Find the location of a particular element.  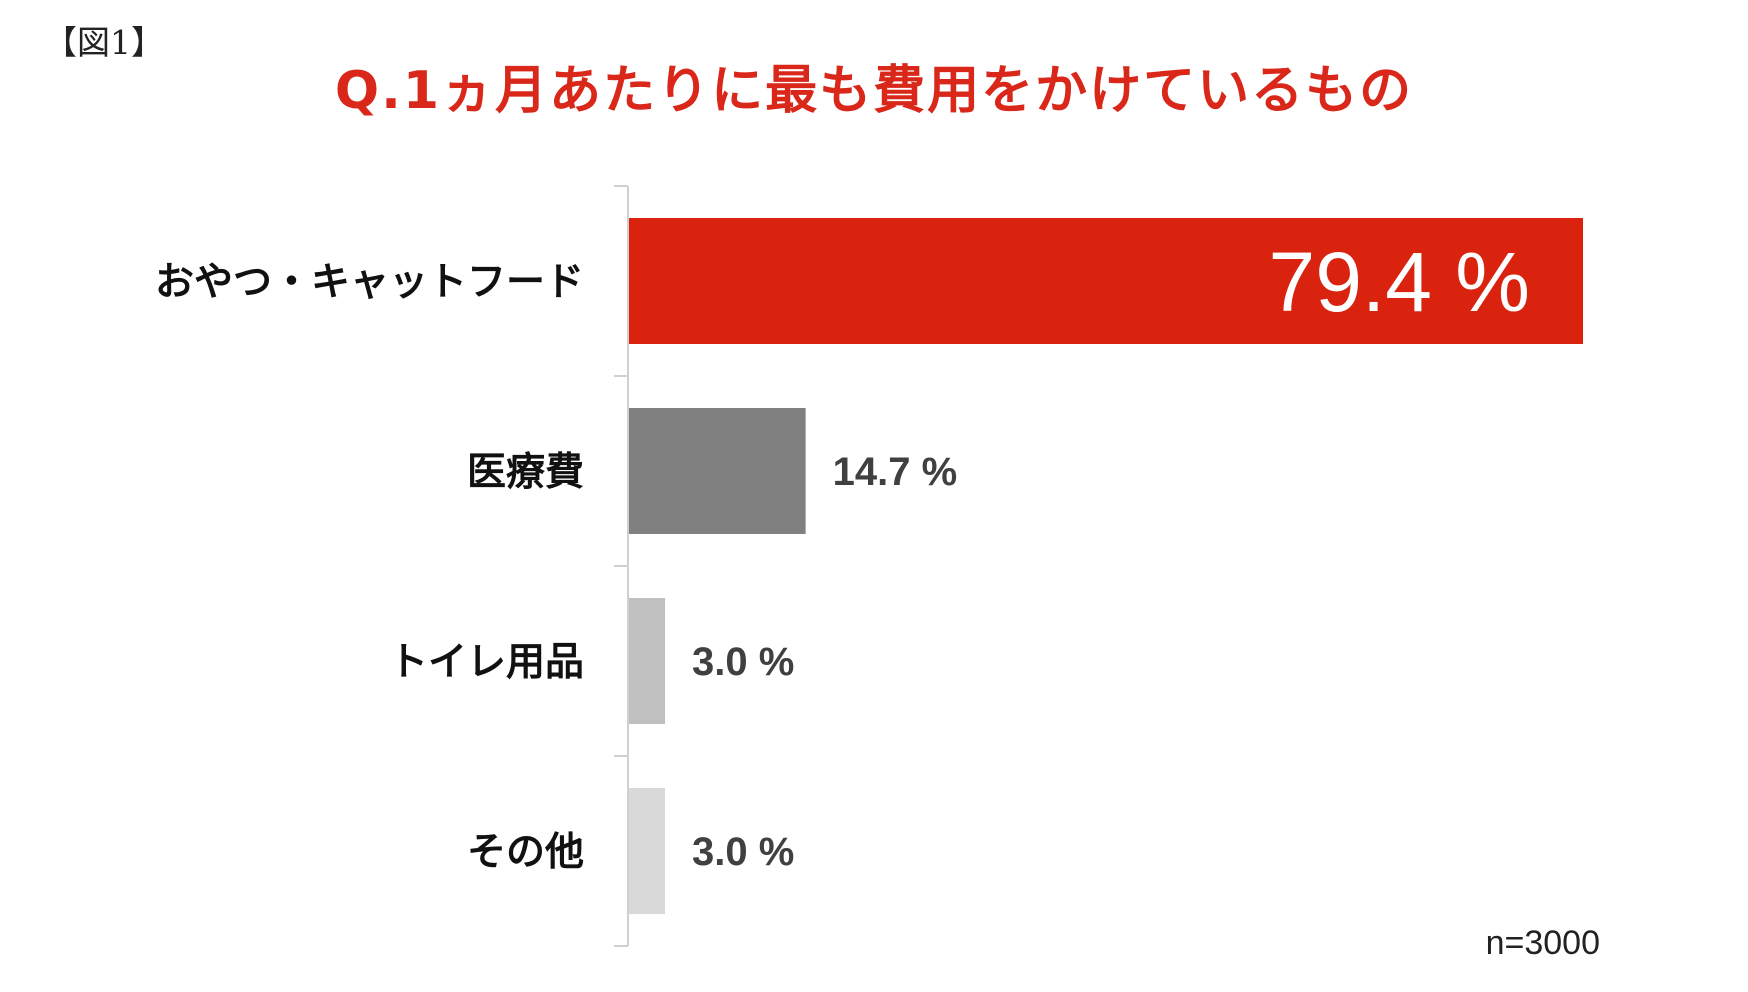

figure-label: 【図1】 is located at coordinates (104, 42).